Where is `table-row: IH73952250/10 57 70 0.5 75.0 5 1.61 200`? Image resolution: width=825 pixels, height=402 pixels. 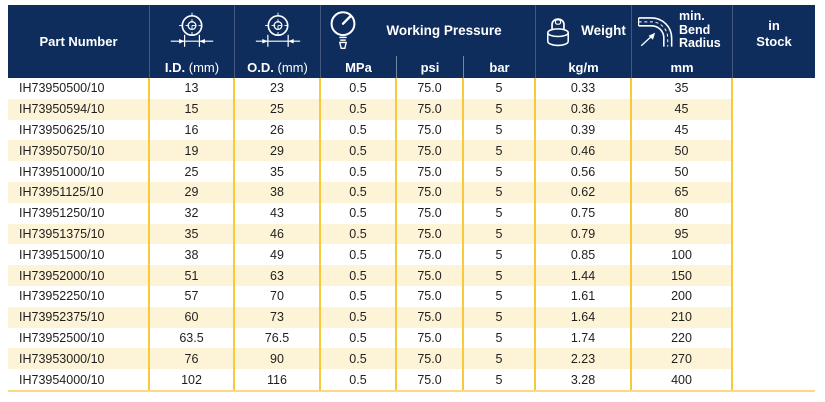 table-row: IH73952250/10 57 70 0.5 75.0 5 1.61 200 is located at coordinates (411, 296).